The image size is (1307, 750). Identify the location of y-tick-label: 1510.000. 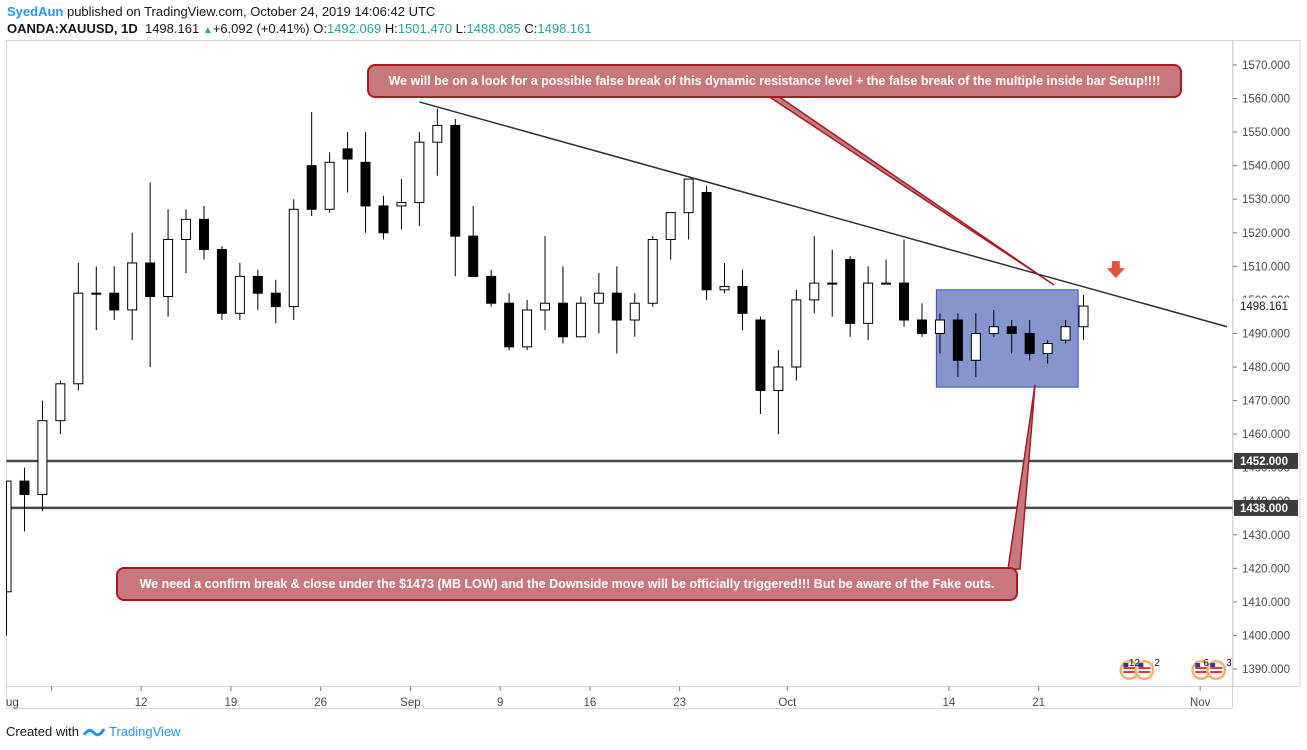
(1266, 267).